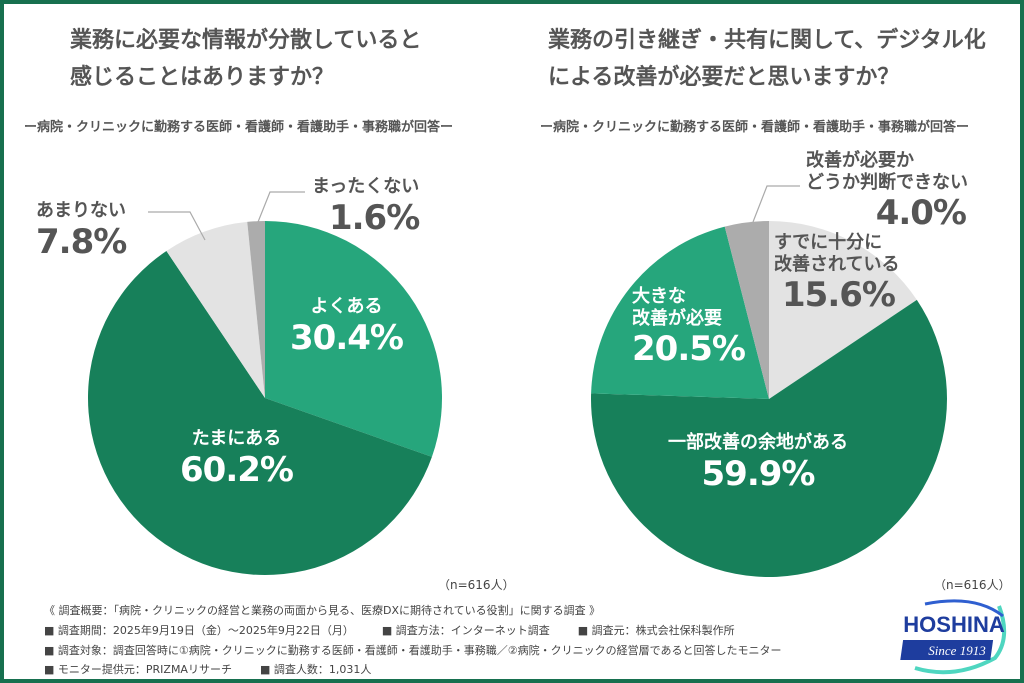 Image resolution: width=1024 pixels, height=683 pixels. I want to click on right-title: 業務の引き継ぎ・共有に関して、デジタル化 による改善が必要だと思いますか？, so click(767, 59).